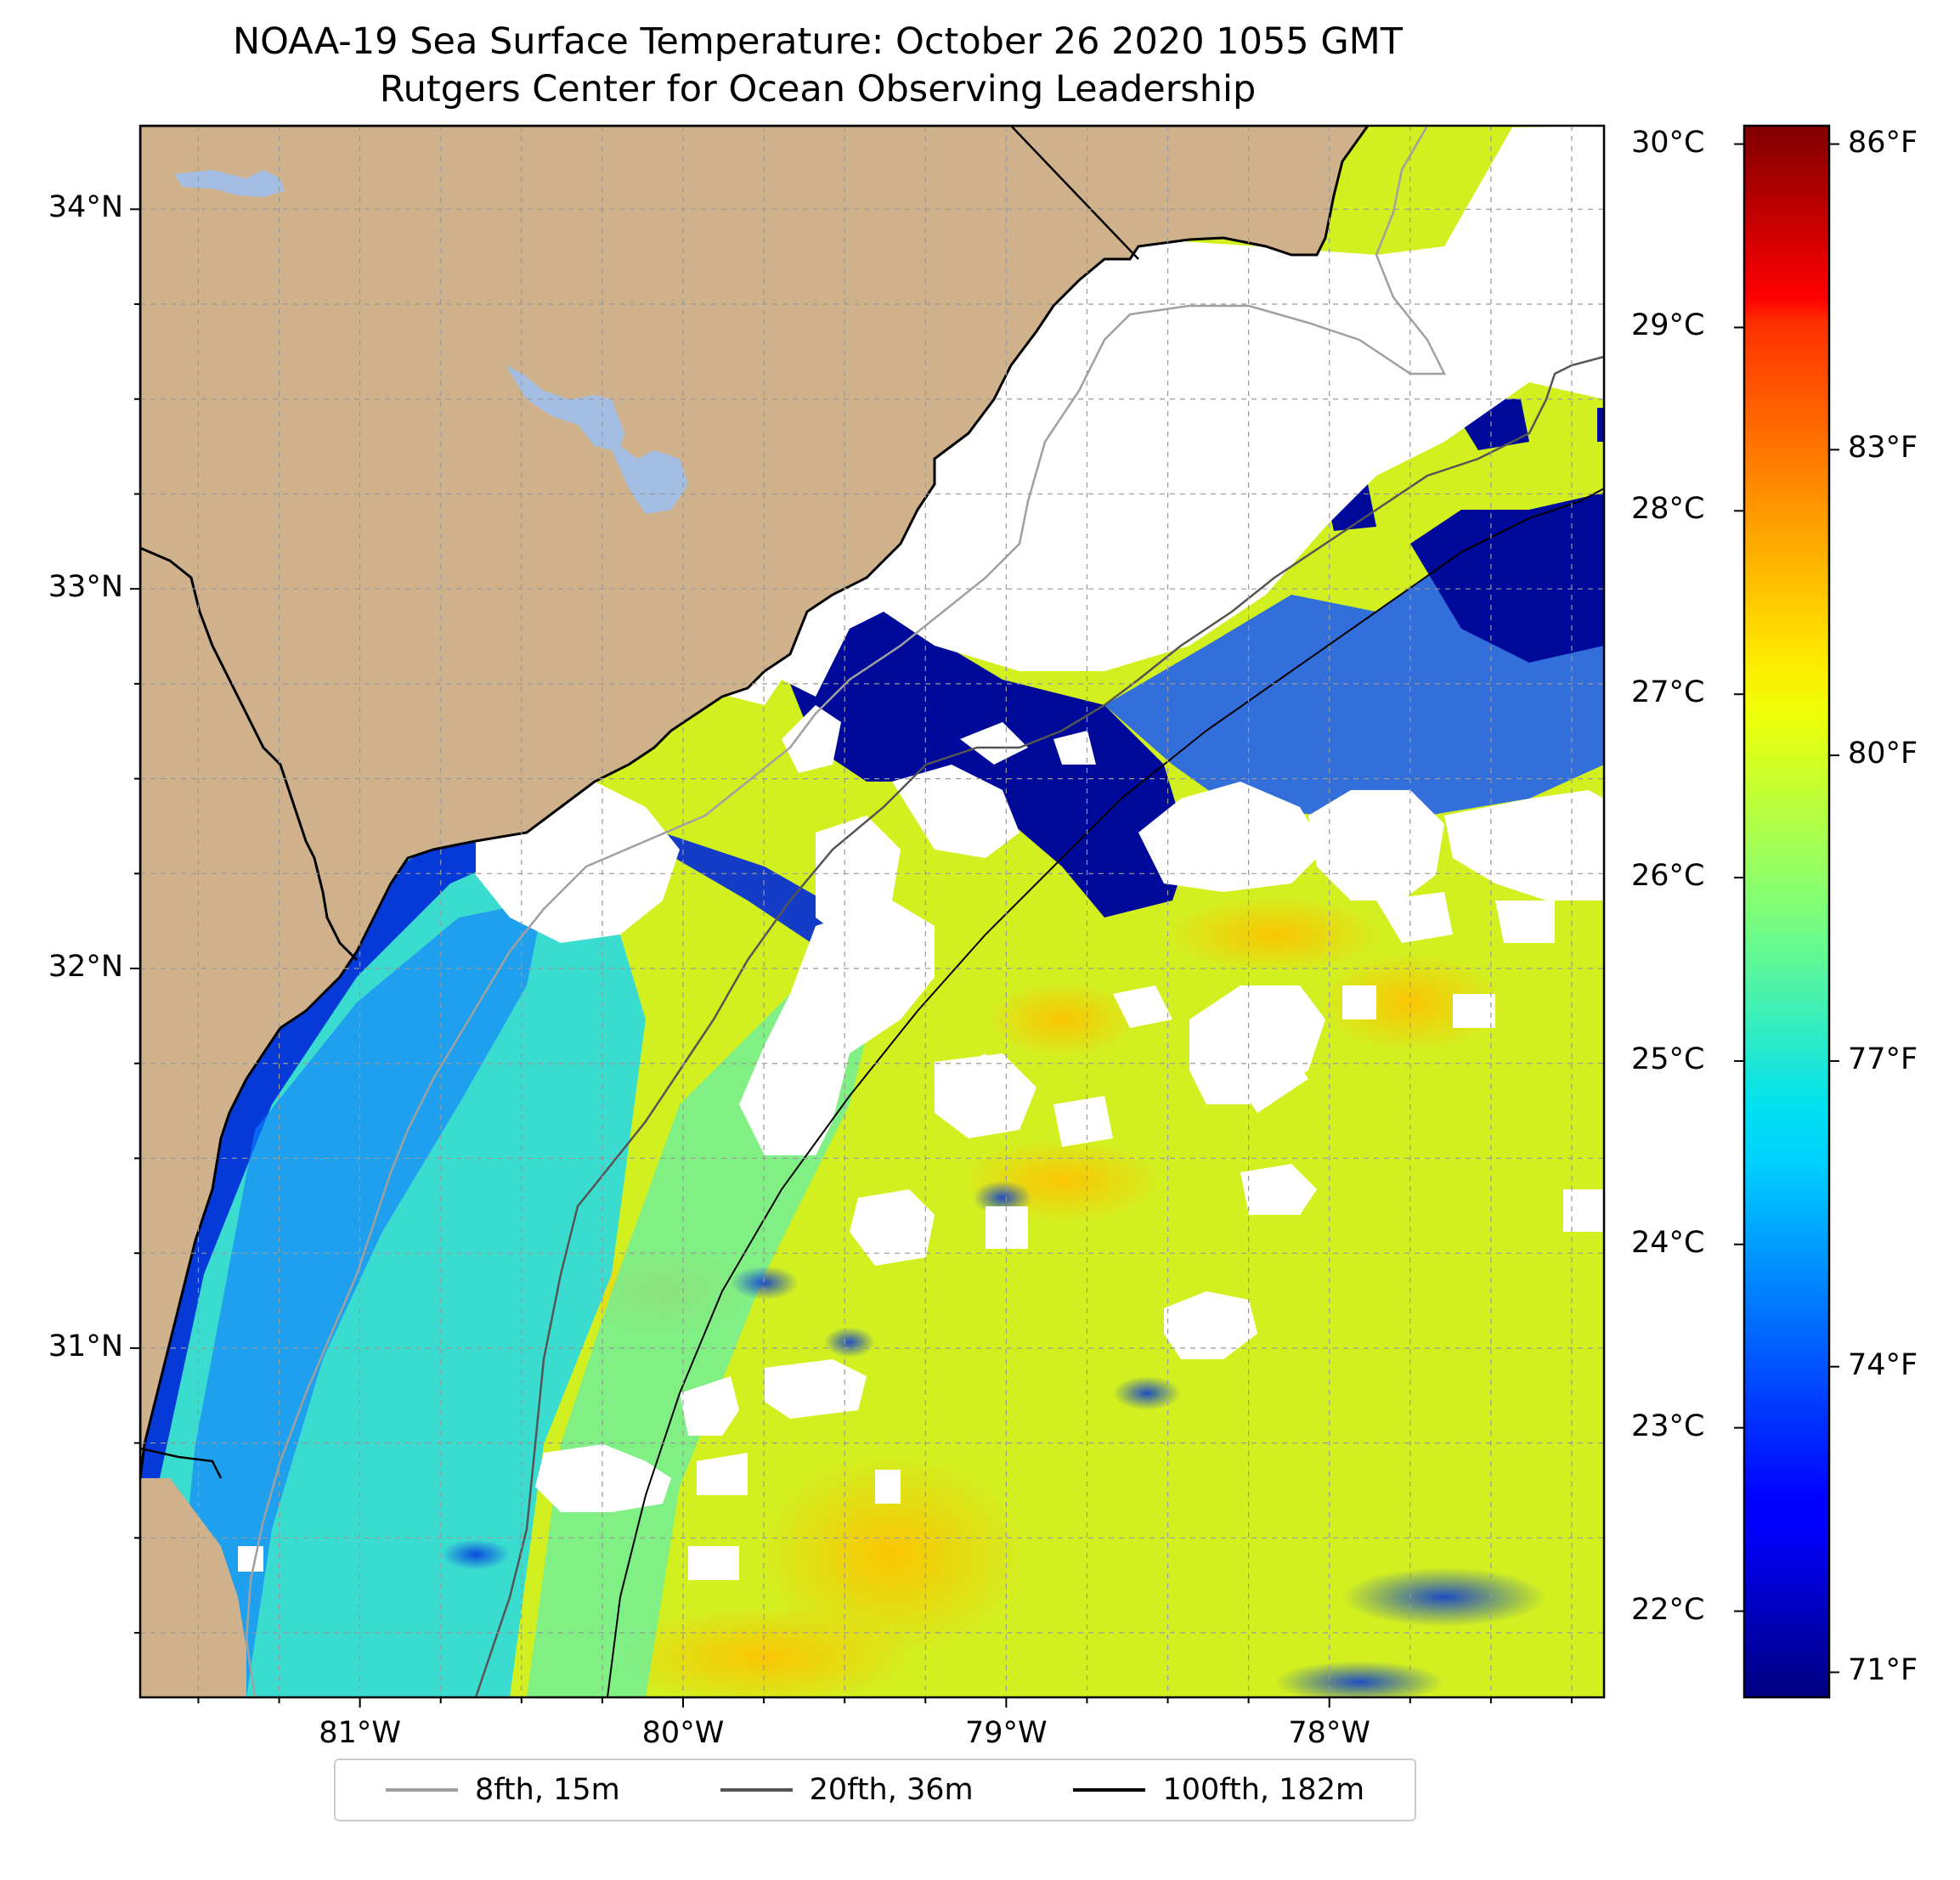 The height and width of the screenshot is (1880, 1960). What do you see at coordinates (1883, 1670) in the screenshot?
I see `fahrenheit-tick-label: 71°F` at bounding box center [1883, 1670].